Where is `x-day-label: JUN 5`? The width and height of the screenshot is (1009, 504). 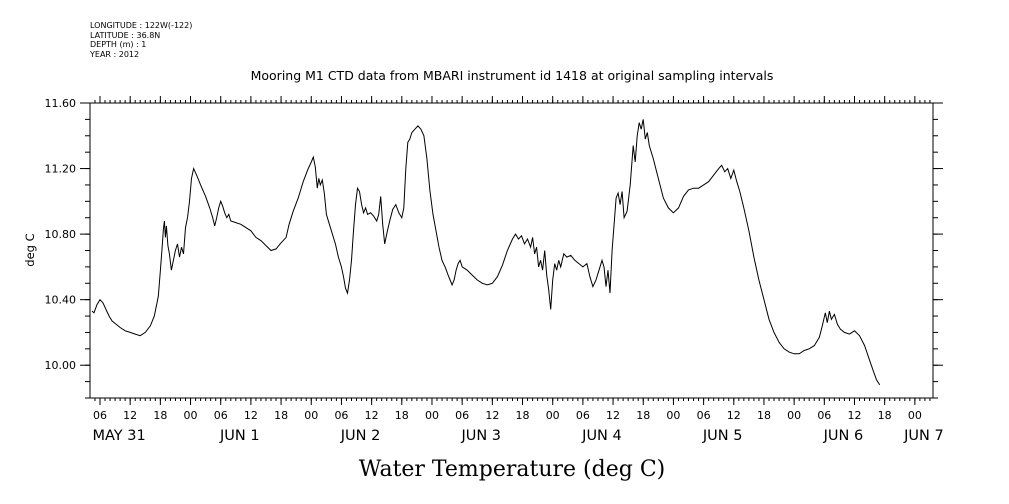
x-day-label: JUN 5 is located at coordinates (722, 436).